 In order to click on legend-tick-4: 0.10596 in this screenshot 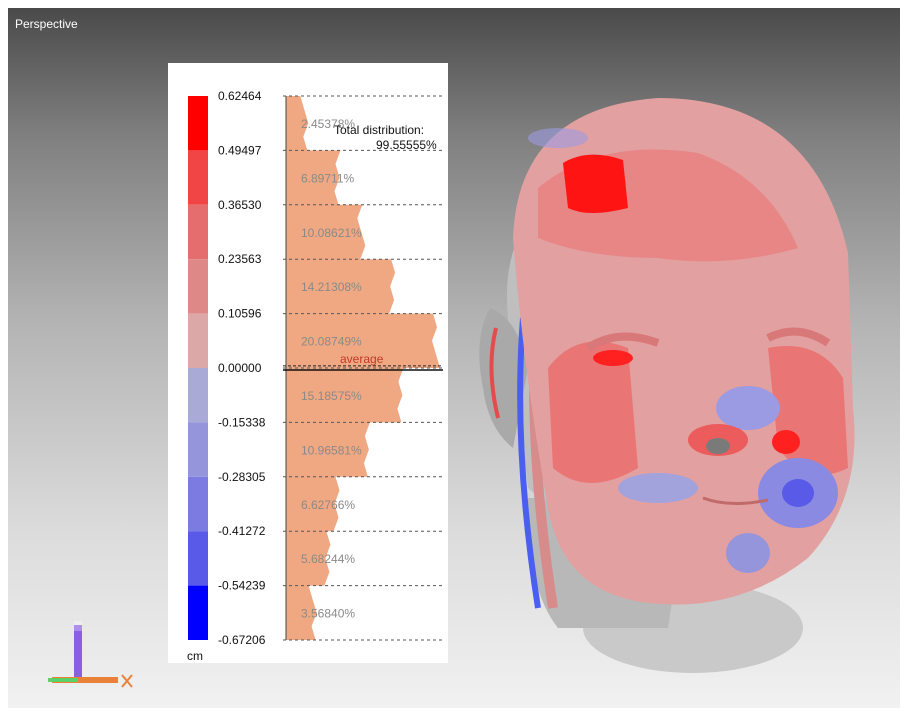, I will do `click(240, 314)`.